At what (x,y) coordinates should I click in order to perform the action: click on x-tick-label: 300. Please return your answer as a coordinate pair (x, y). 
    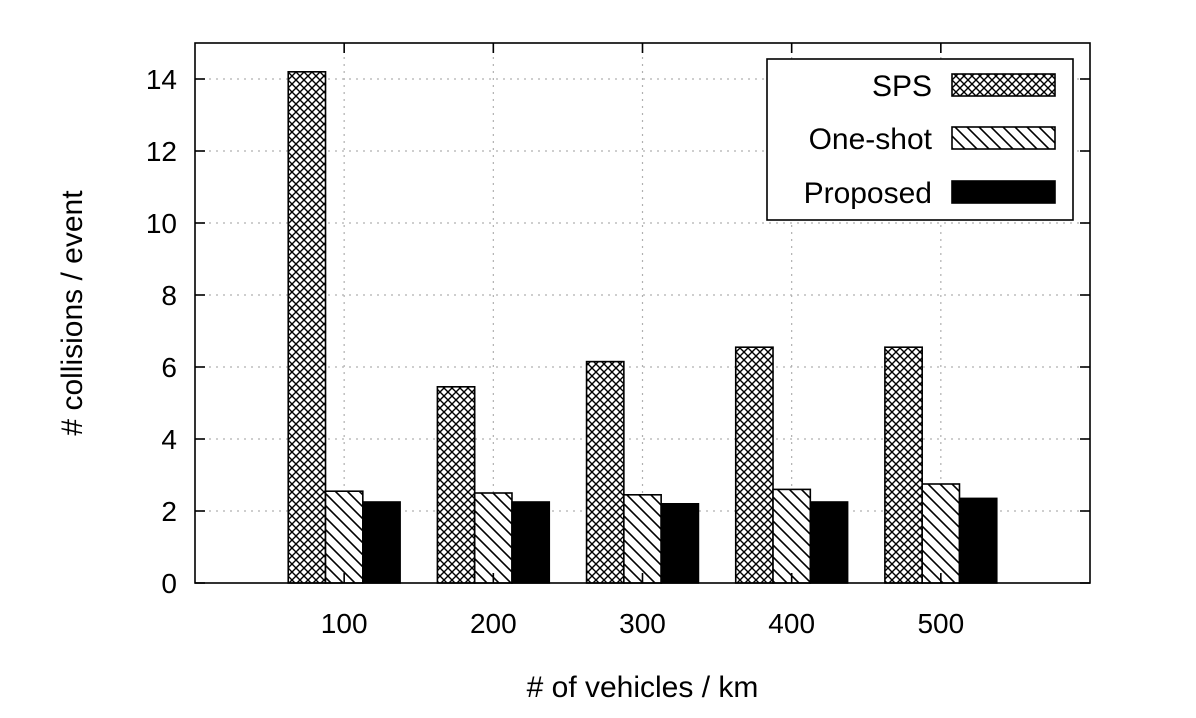
    Looking at the image, I should click on (642, 623).